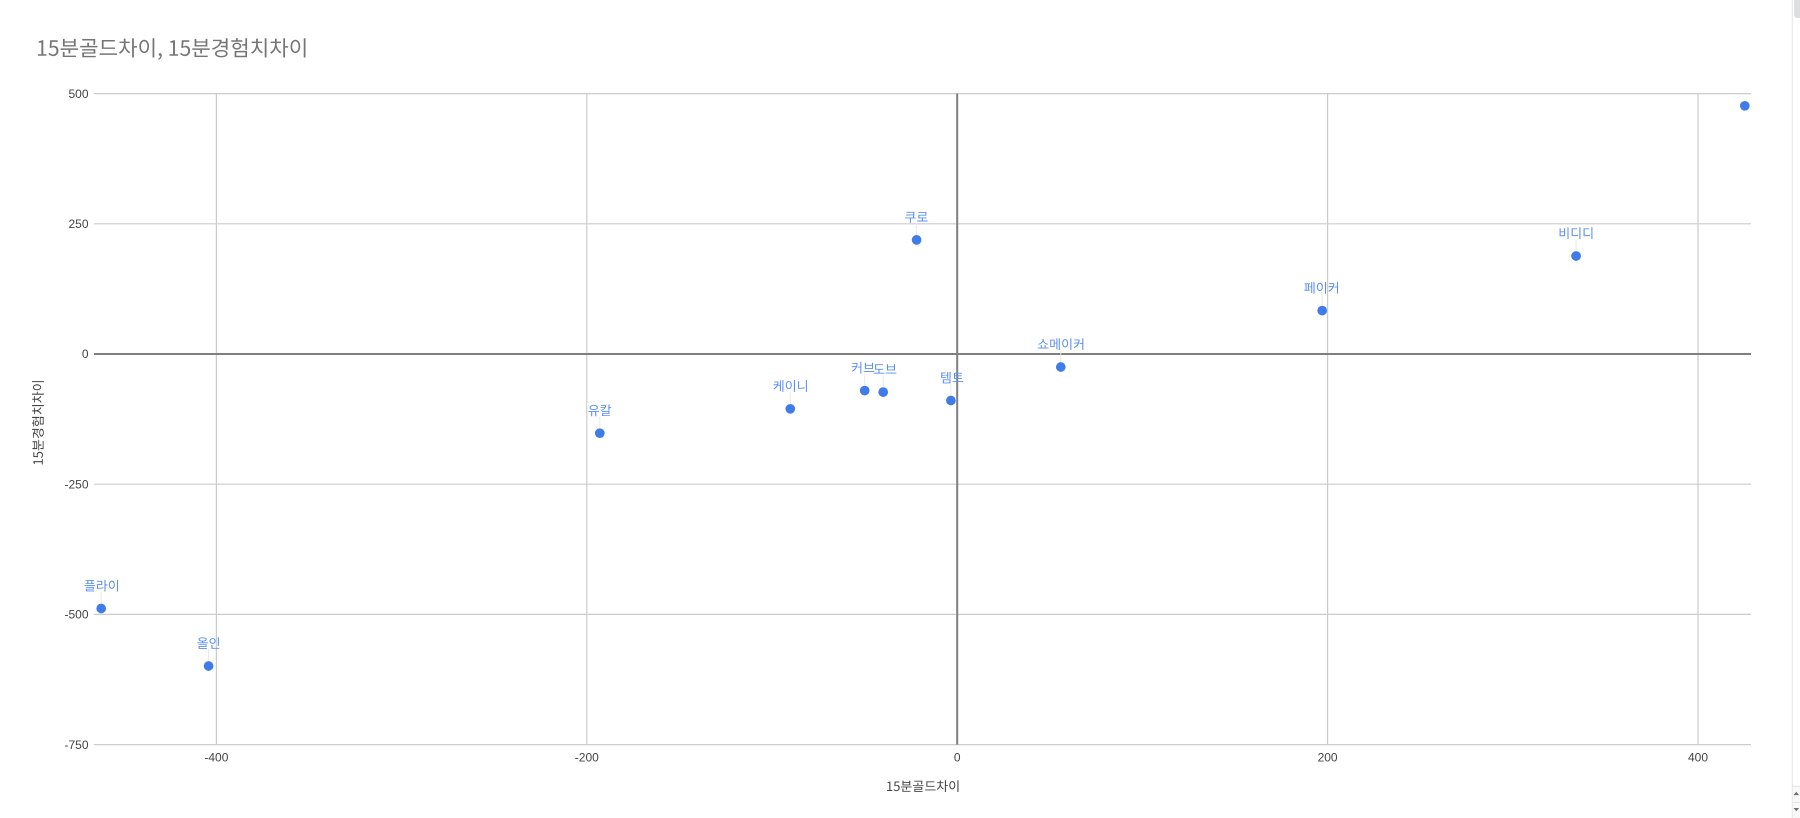 Image resolution: width=1800 pixels, height=818 pixels. I want to click on svg-text: 500, so click(78, 94).